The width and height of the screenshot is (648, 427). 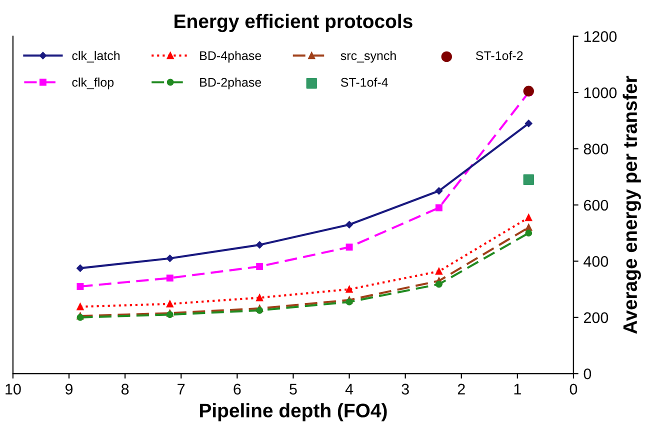 What do you see at coordinates (231, 56) in the screenshot?
I see `legend-label: BD-4phase` at bounding box center [231, 56].